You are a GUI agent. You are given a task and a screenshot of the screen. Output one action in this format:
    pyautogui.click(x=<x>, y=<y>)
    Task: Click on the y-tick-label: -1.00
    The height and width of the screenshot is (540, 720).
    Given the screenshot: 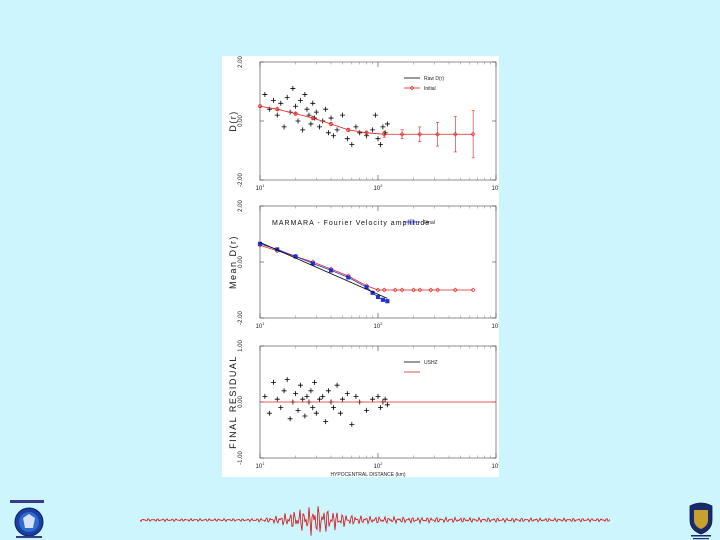 What is the action you would take?
    pyautogui.click(x=241, y=458)
    